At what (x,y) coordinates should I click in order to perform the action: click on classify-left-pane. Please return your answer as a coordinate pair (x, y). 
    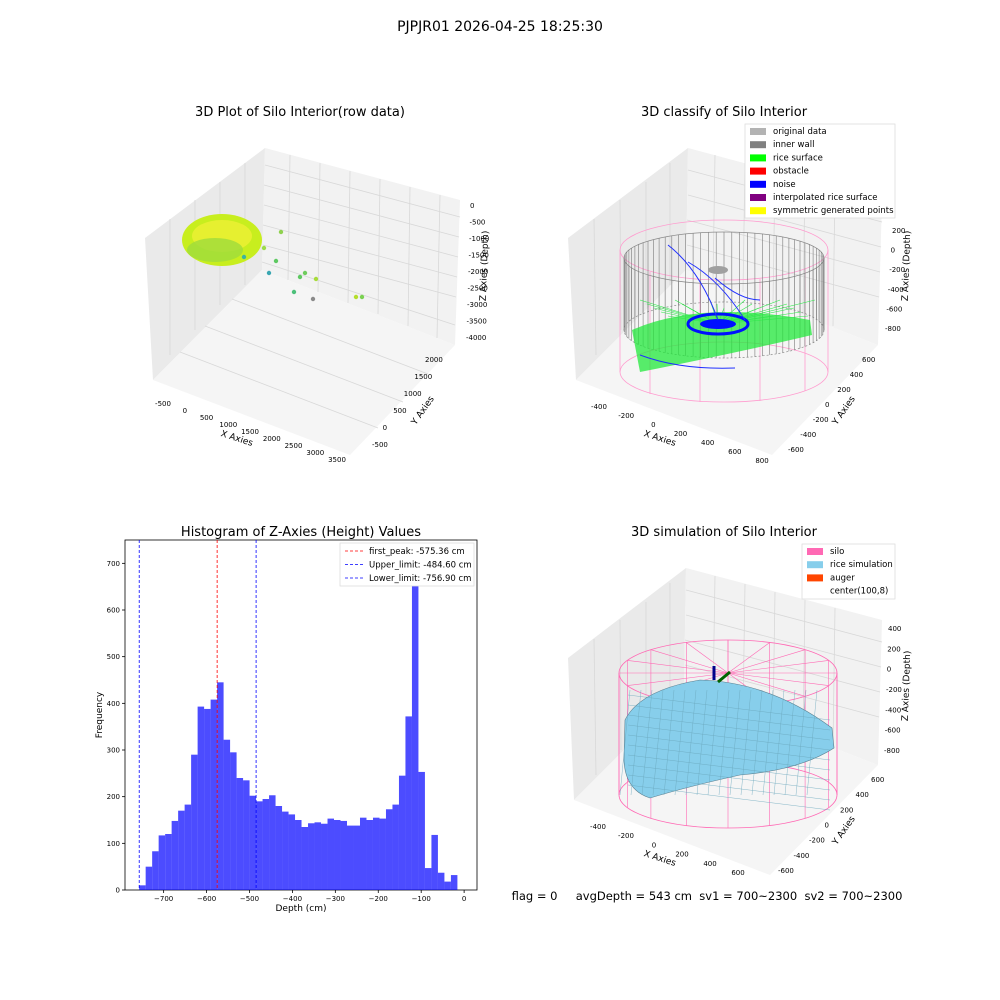
    Looking at the image, I should click on (628, 264).